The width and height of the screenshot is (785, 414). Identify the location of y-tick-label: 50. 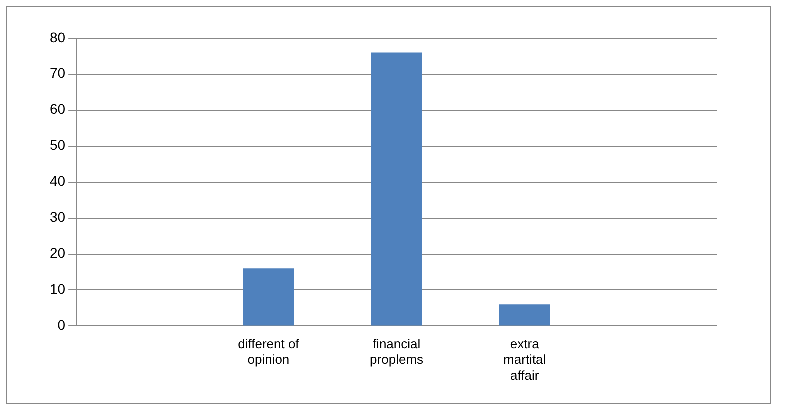
(58, 145).